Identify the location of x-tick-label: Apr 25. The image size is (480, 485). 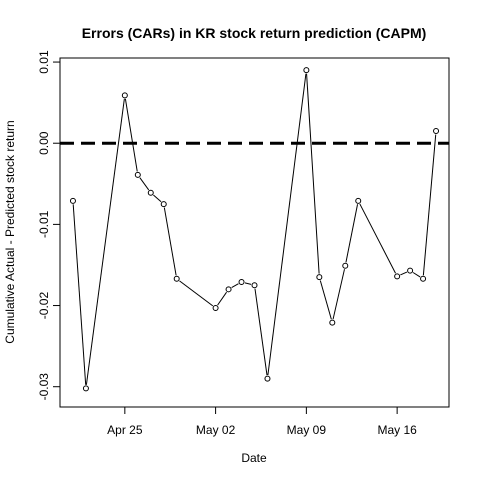
(125, 430).